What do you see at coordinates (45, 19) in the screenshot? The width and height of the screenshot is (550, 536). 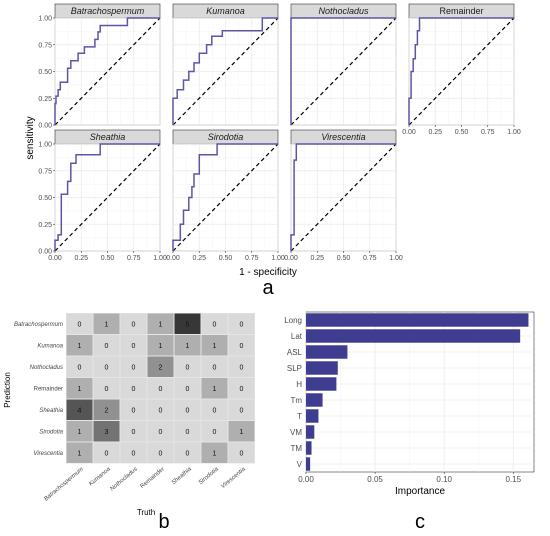 I see `y-tick-label: 1.00` at bounding box center [45, 19].